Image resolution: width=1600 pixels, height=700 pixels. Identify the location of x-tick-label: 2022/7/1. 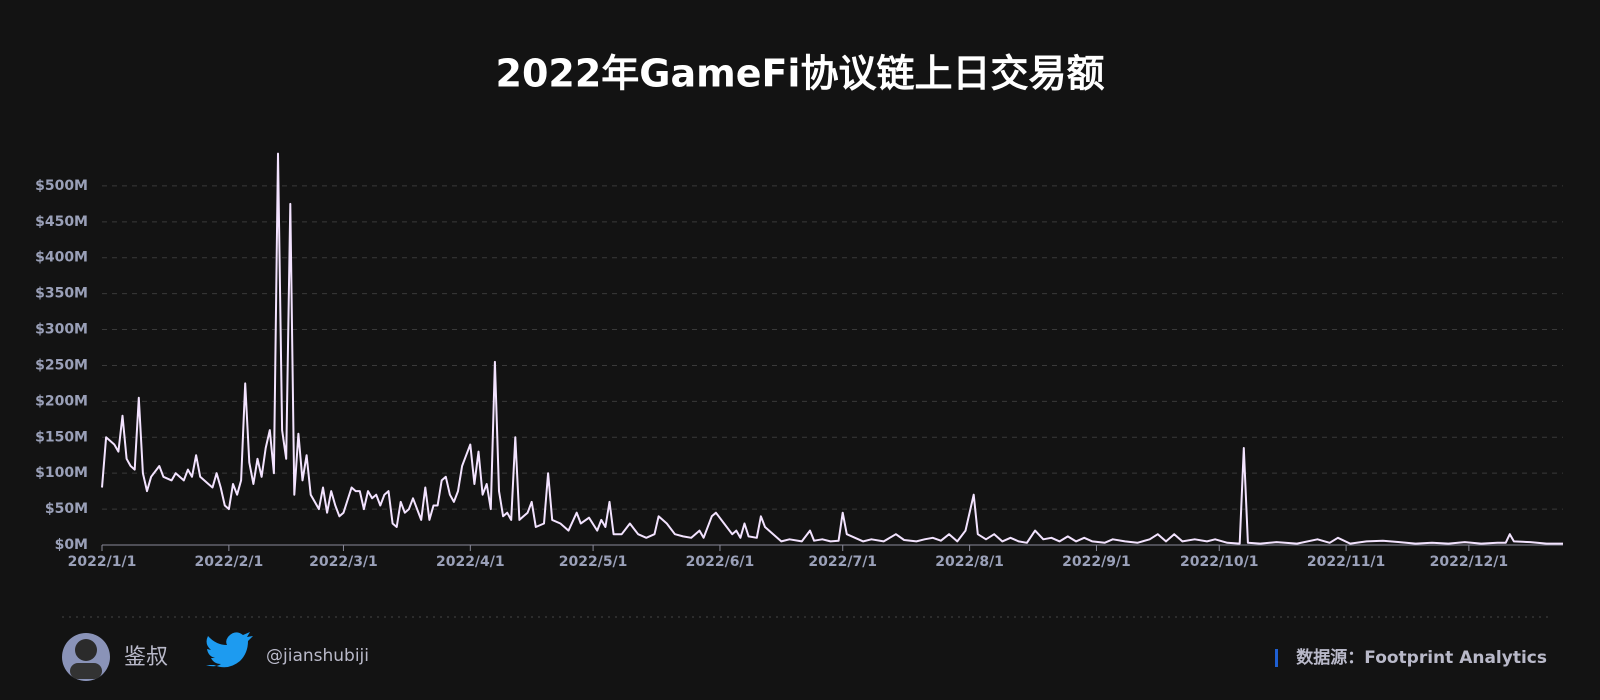
(842, 562).